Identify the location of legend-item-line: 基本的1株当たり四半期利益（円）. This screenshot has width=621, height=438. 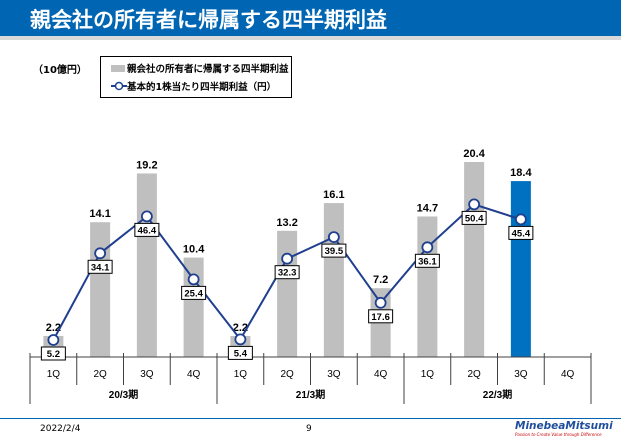
(193, 86).